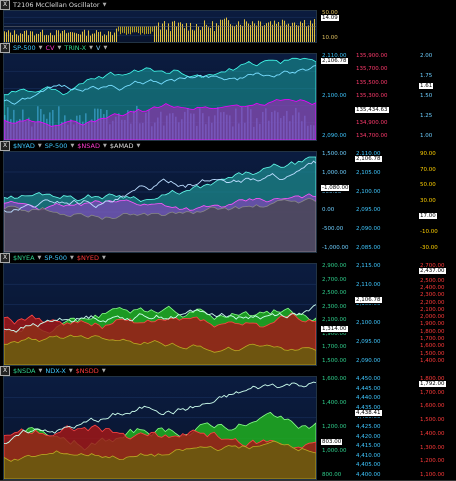 This screenshot has height=481, width=456. Describe the element at coordinates (50, 48) in the screenshot. I see `series-label: CV` at that location.